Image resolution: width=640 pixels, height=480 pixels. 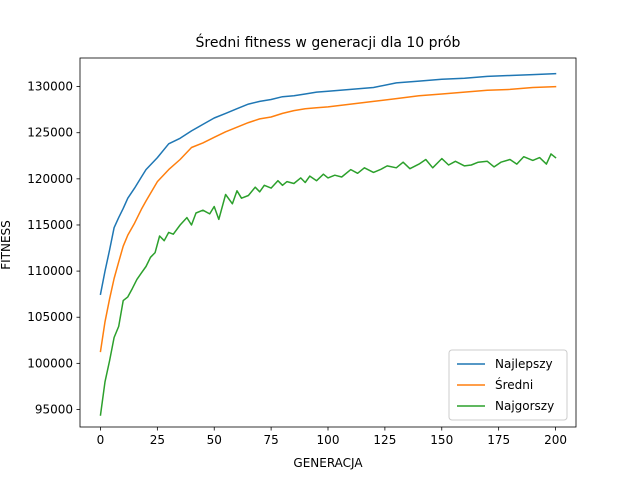 What do you see at coordinates (54, 409) in the screenshot?
I see `y-tick-label: 95000` at bounding box center [54, 409].